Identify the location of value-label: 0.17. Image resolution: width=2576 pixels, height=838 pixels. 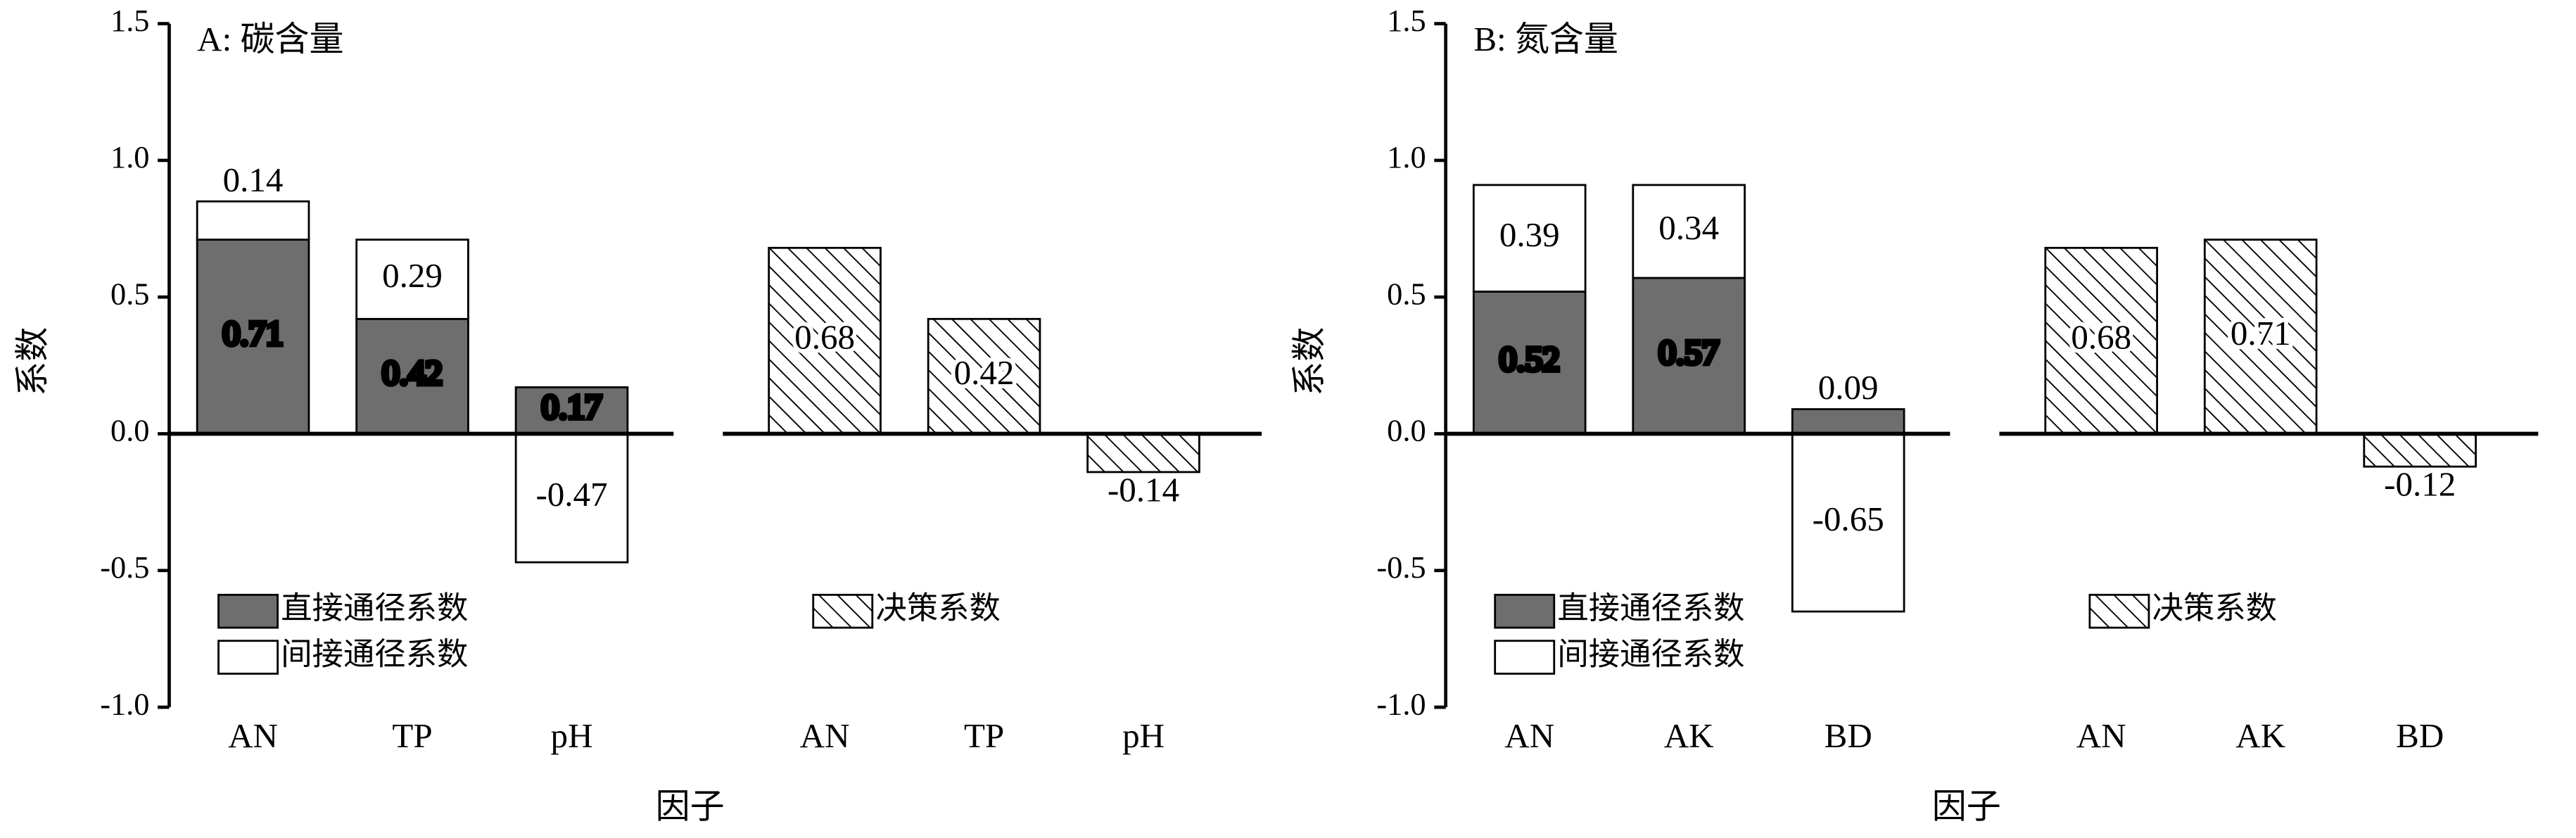
(572, 407).